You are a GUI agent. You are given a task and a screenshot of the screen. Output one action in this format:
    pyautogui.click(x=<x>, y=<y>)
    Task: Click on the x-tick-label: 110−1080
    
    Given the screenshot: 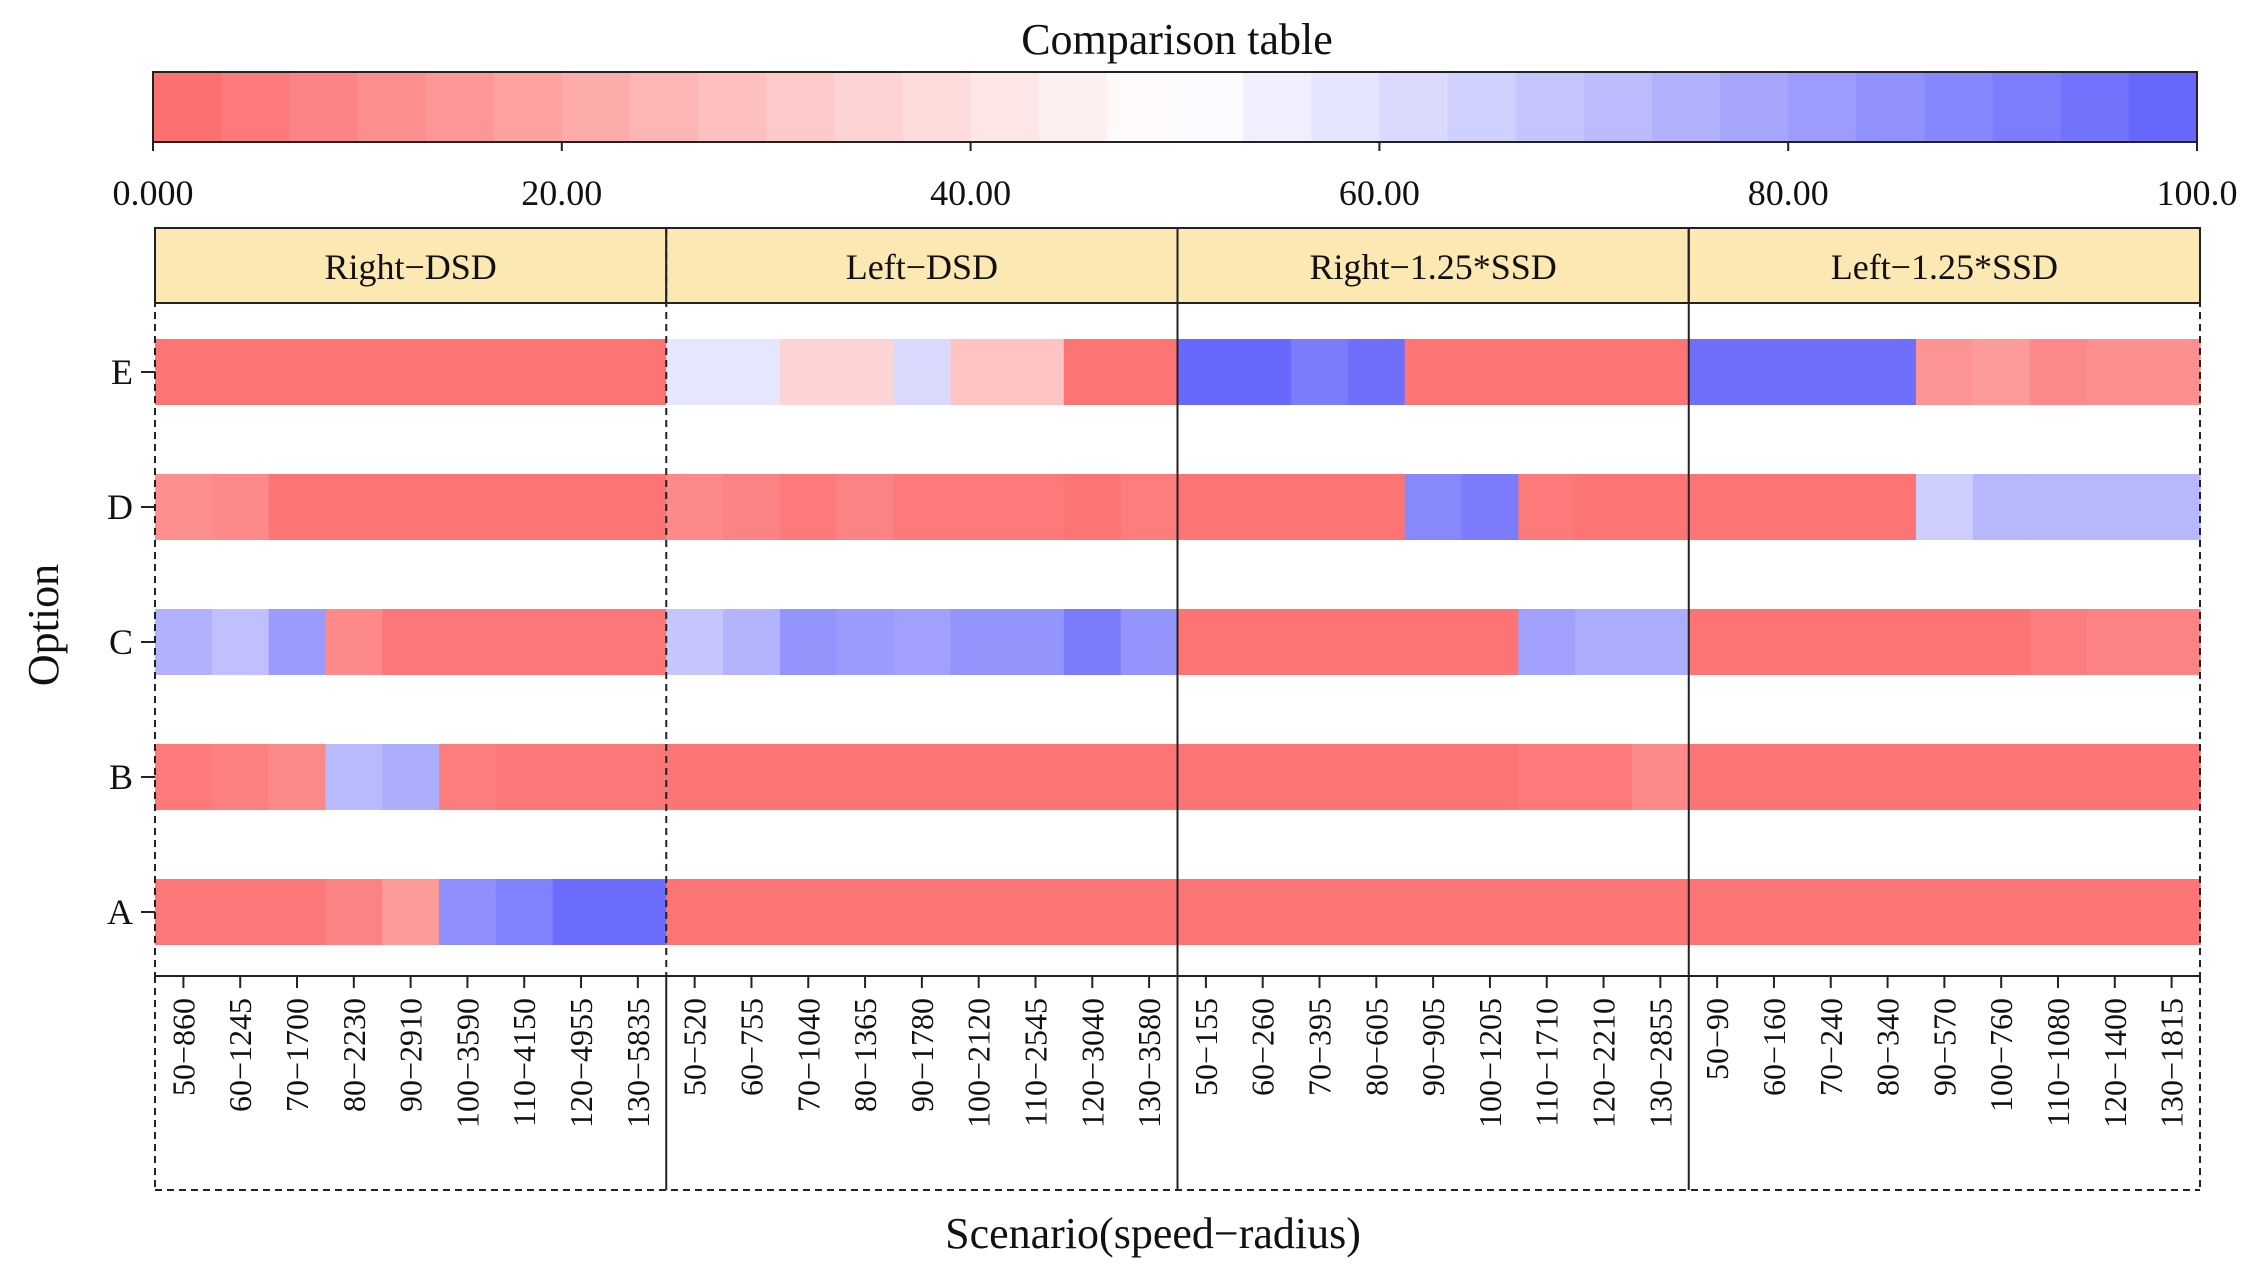 What is the action you would take?
    pyautogui.click(x=2058, y=1062)
    